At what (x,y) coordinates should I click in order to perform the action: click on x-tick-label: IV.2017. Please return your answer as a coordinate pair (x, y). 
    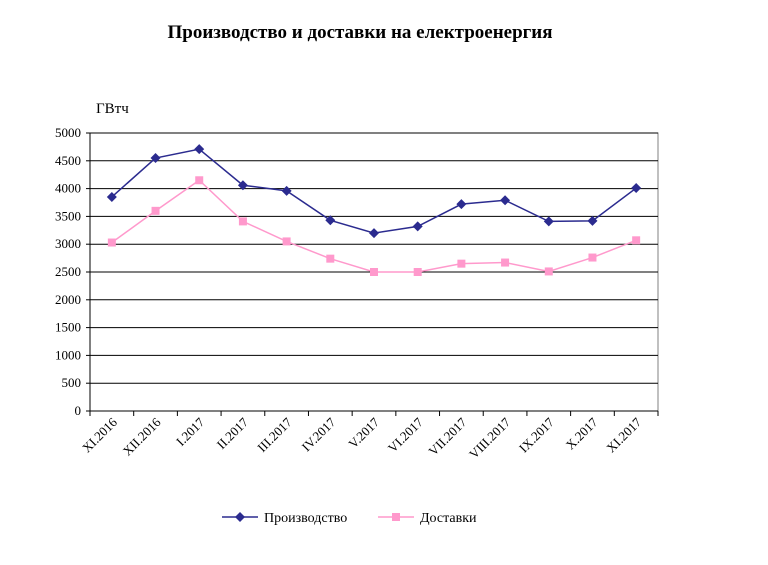
    Looking at the image, I should click on (319, 434).